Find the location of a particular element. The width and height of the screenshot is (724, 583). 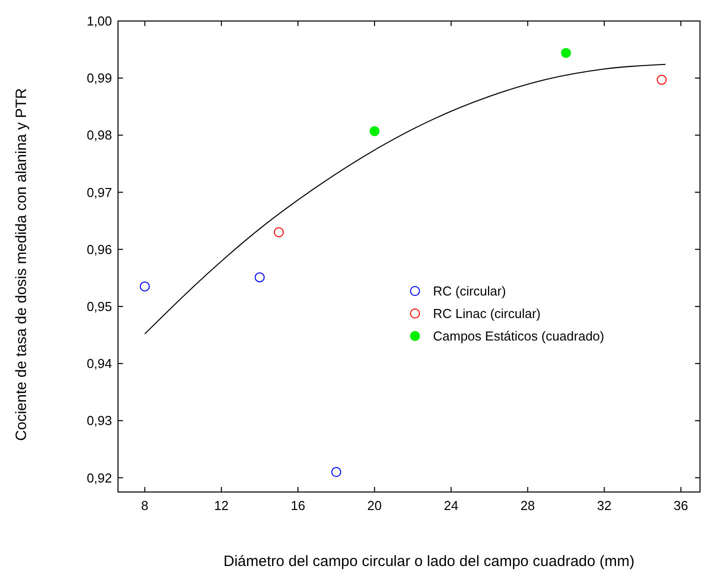

y-tick-label: 0,92 is located at coordinates (99, 478).